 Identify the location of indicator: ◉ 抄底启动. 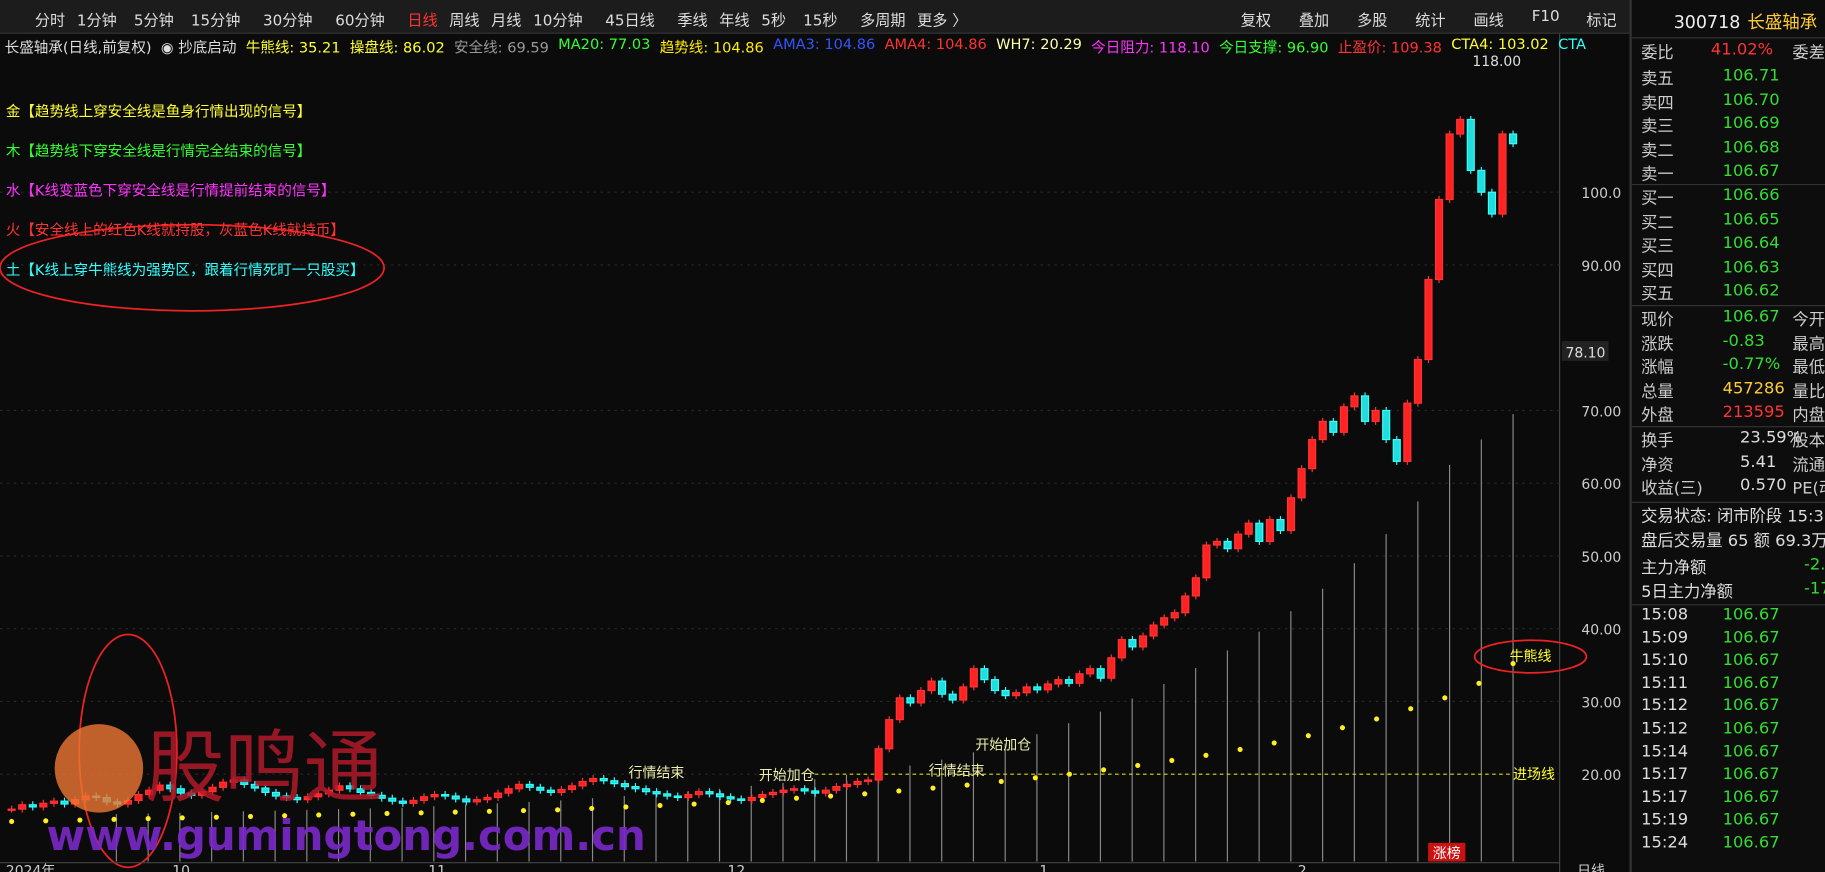
(199, 46).